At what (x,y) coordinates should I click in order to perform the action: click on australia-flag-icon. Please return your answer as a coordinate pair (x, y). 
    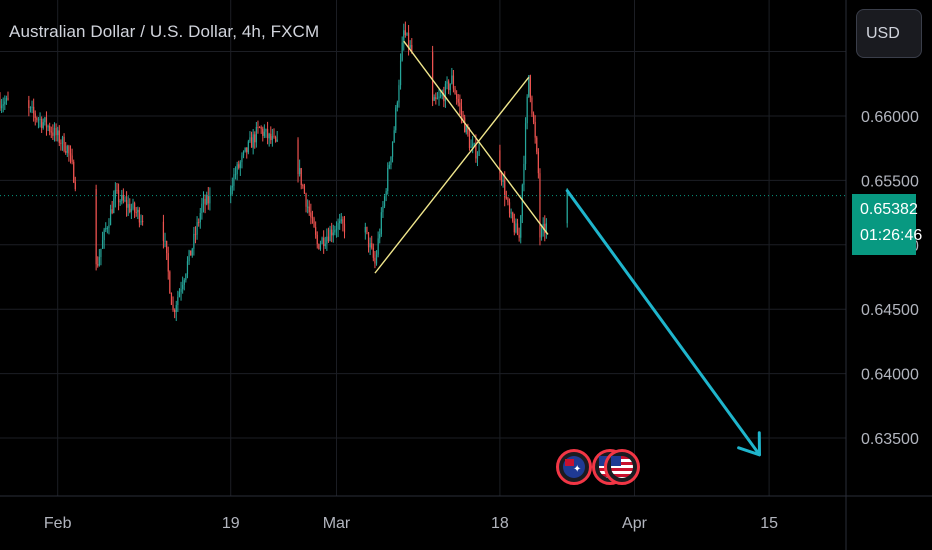
    Looking at the image, I should click on (574, 467).